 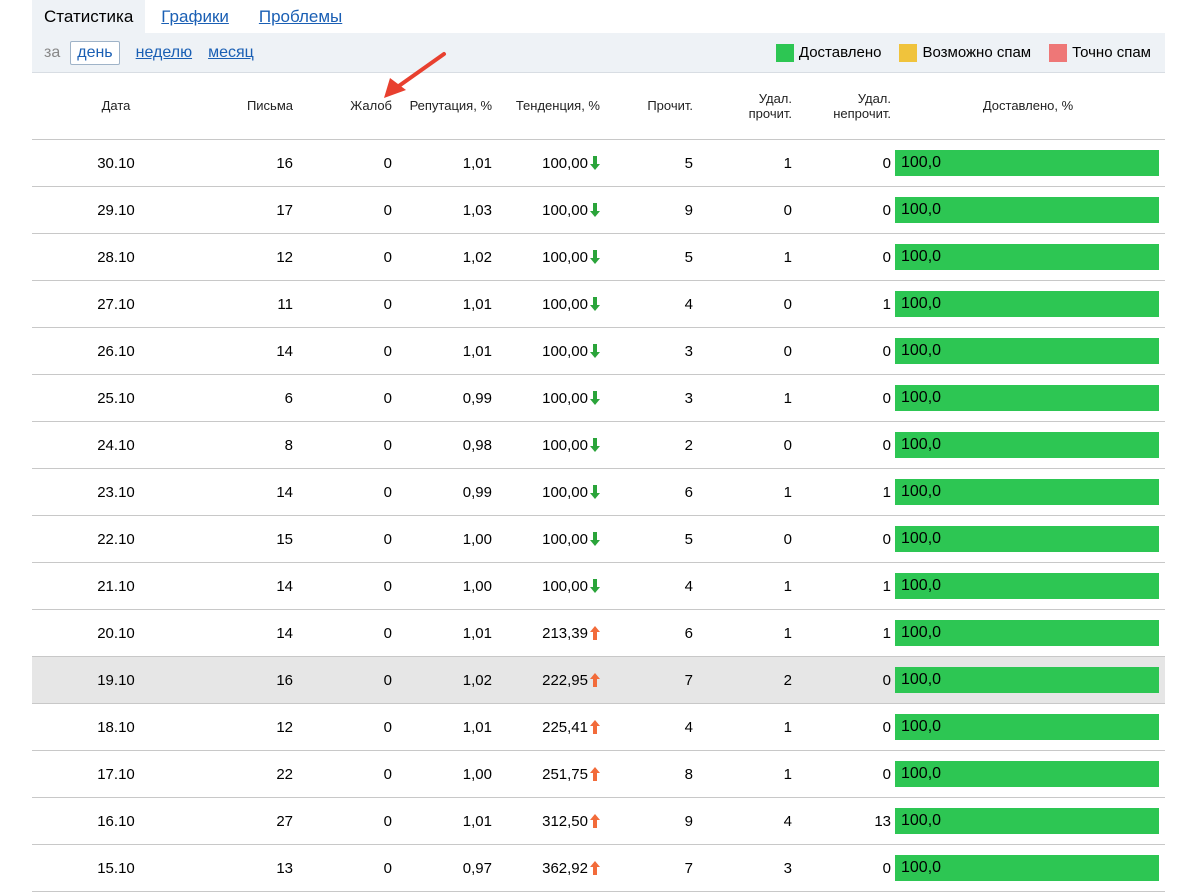 What do you see at coordinates (231, 52) in the screenshot?
I see `period-month-link: месяц` at bounding box center [231, 52].